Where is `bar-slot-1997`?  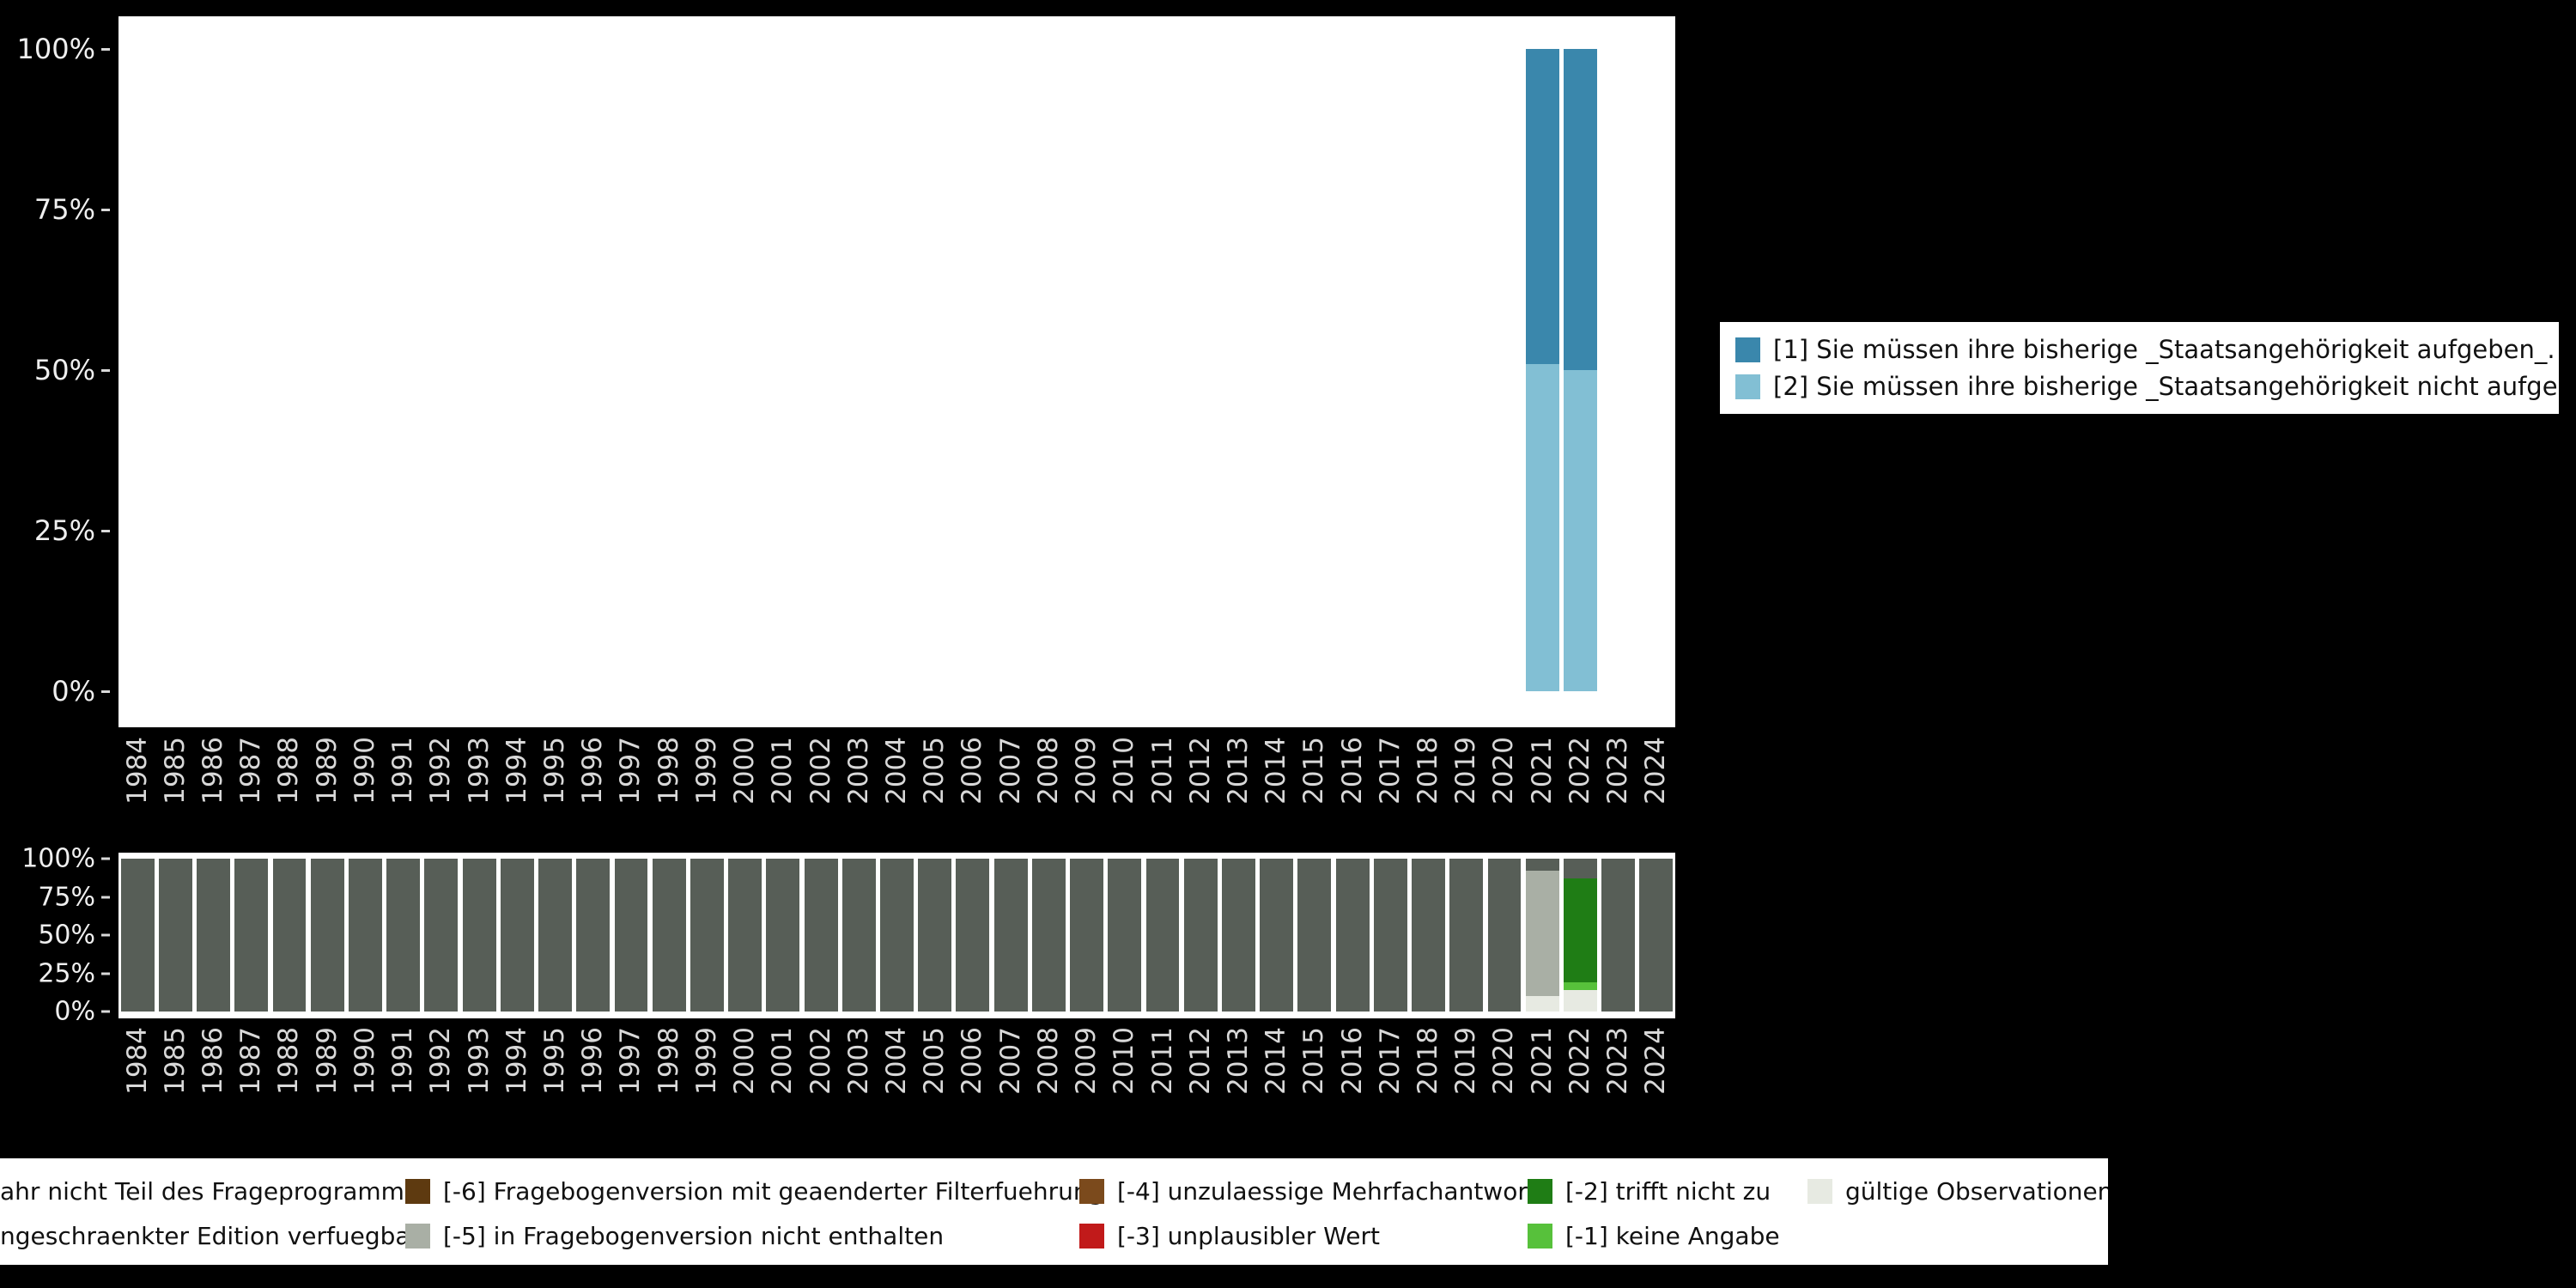
bar-slot-1997 is located at coordinates (631, 370).